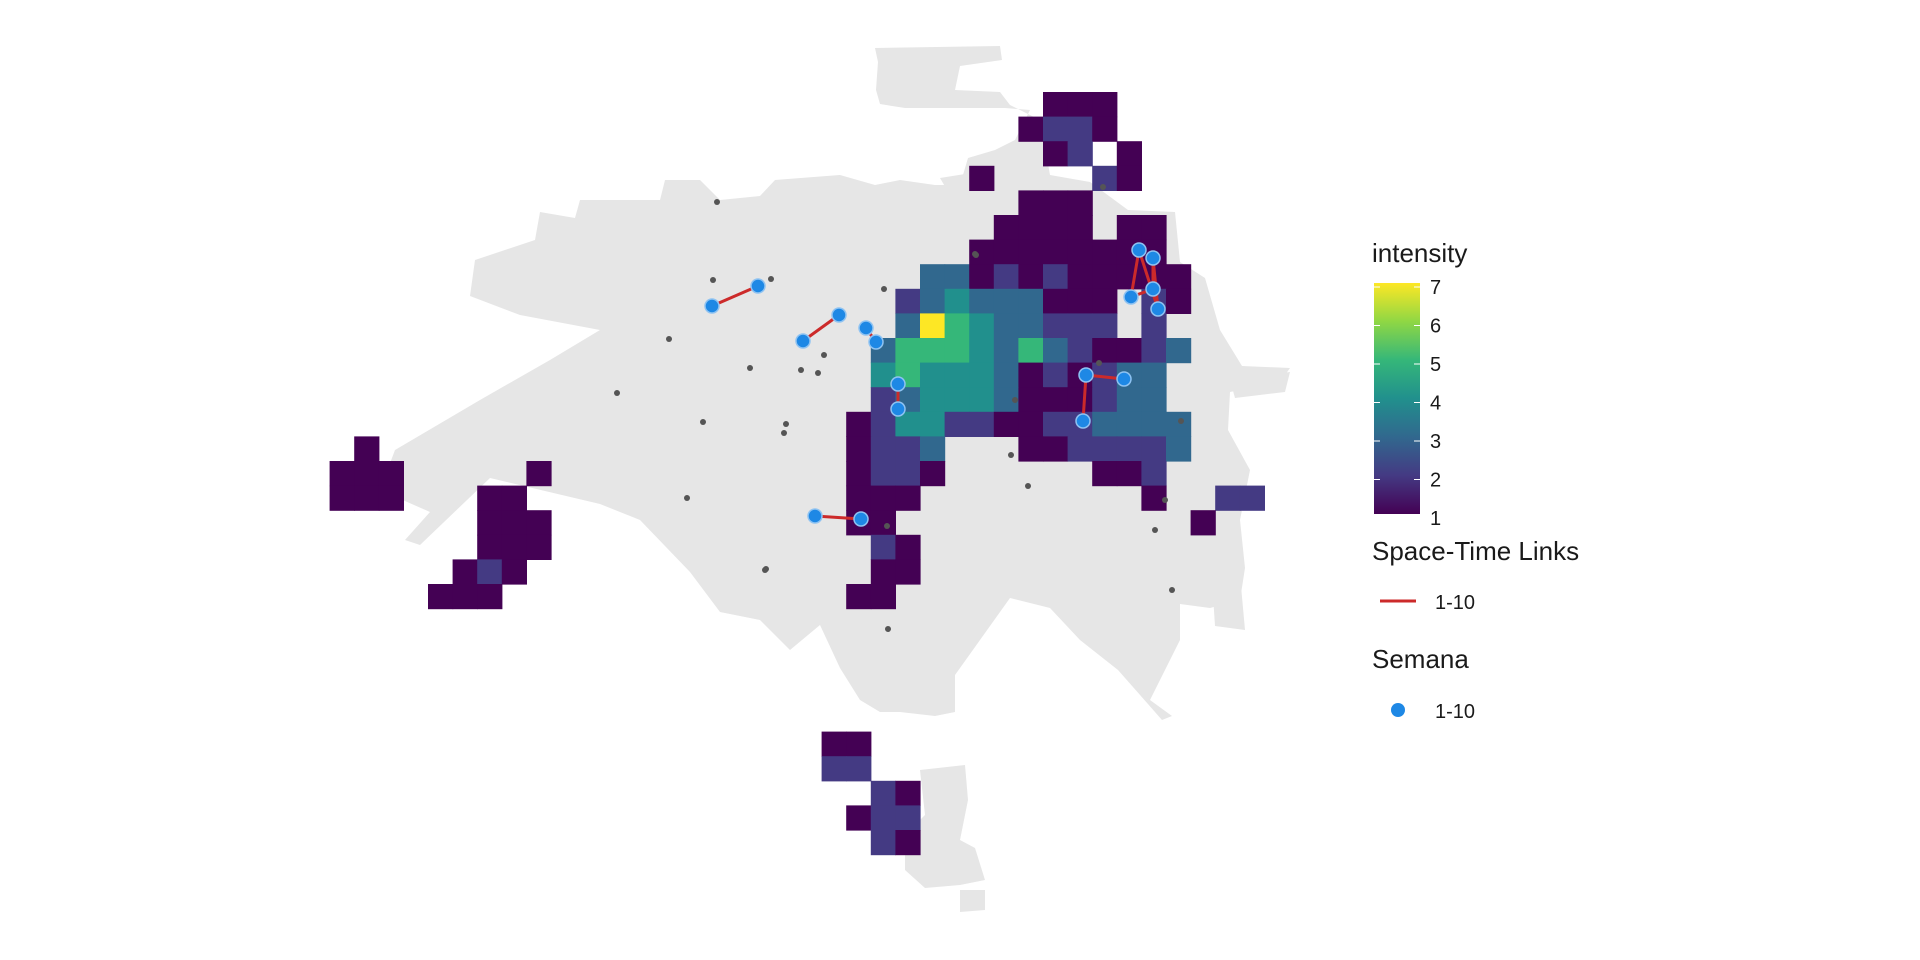  I want to click on colorbar-tick-label: 7, so click(1435, 288).